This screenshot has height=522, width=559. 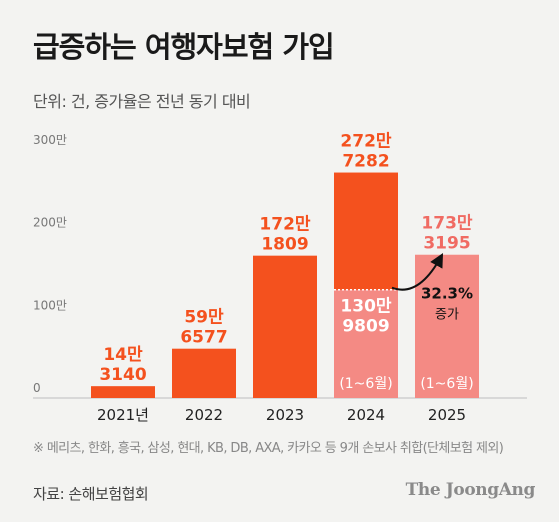 What do you see at coordinates (365, 142) in the screenshot?
I see `value-label: 272만` at bounding box center [365, 142].